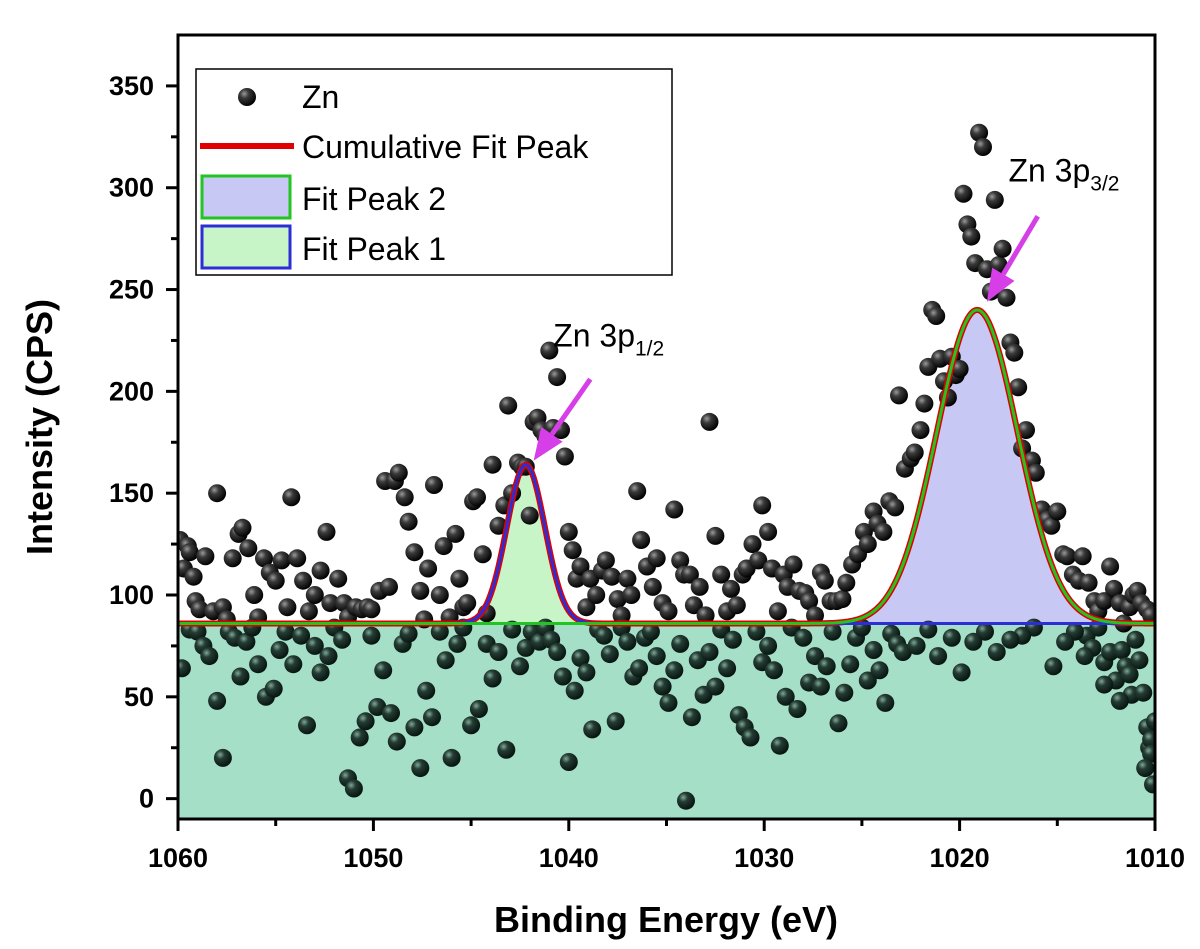 The width and height of the screenshot is (1200, 949). I want to click on y-tick-label: 100, so click(131, 595).